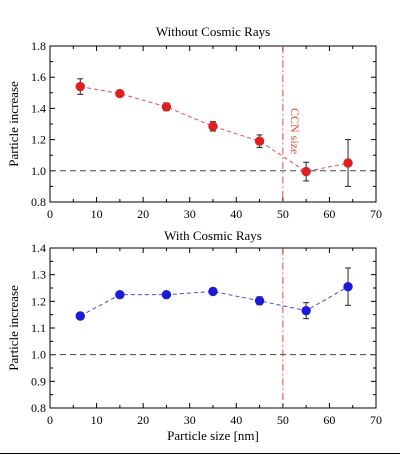 The height and width of the screenshot is (457, 400). What do you see at coordinates (295, 131) in the screenshot?
I see `ccn-size-label: CCN size` at bounding box center [295, 131].